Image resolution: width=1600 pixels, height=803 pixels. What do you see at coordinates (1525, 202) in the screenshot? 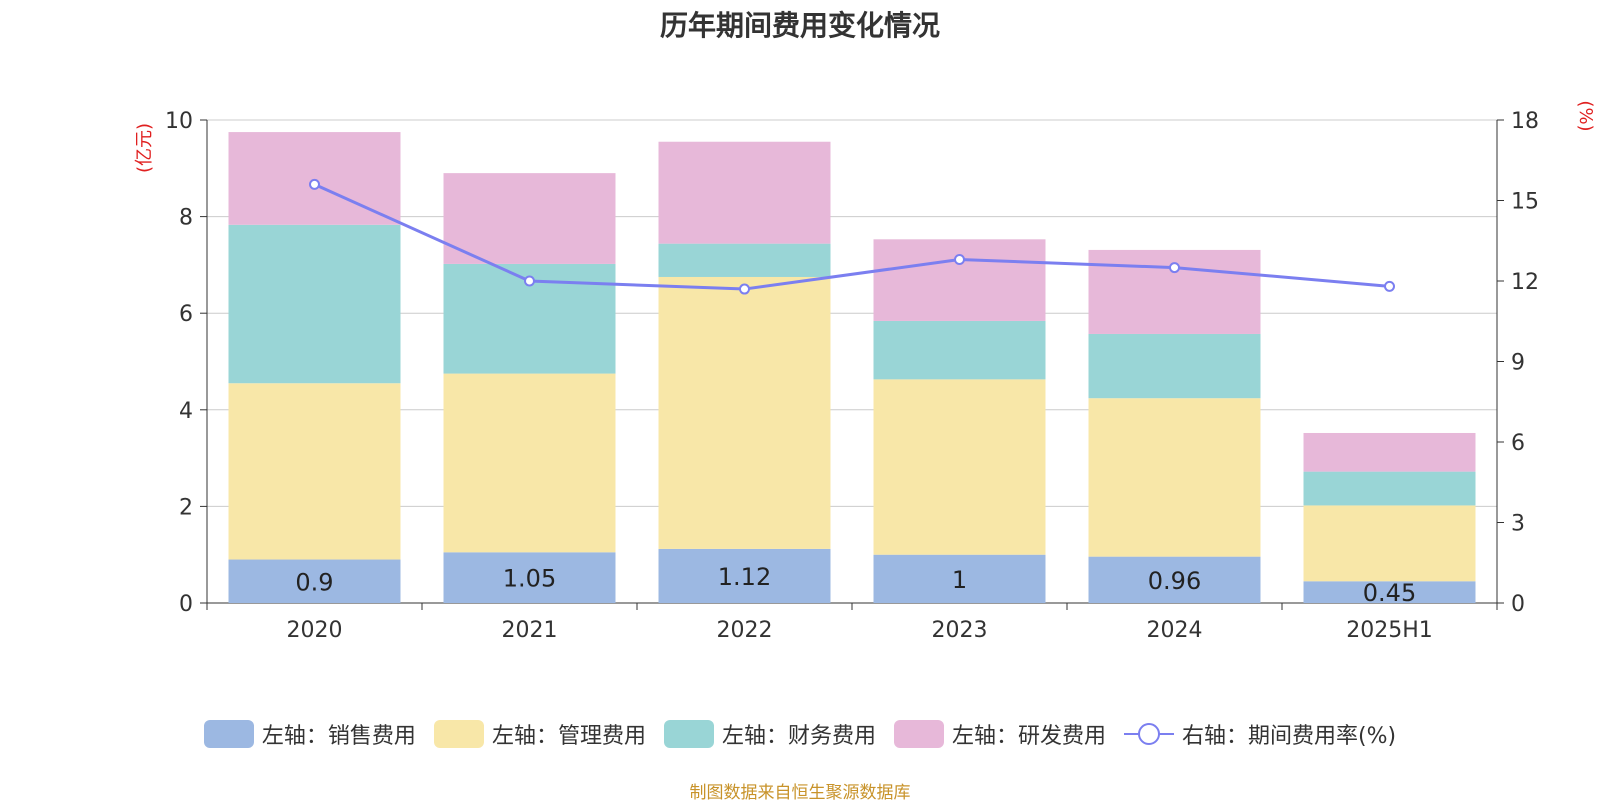
I see `right-tick-label: 15` at bounding box center [1525, 202].